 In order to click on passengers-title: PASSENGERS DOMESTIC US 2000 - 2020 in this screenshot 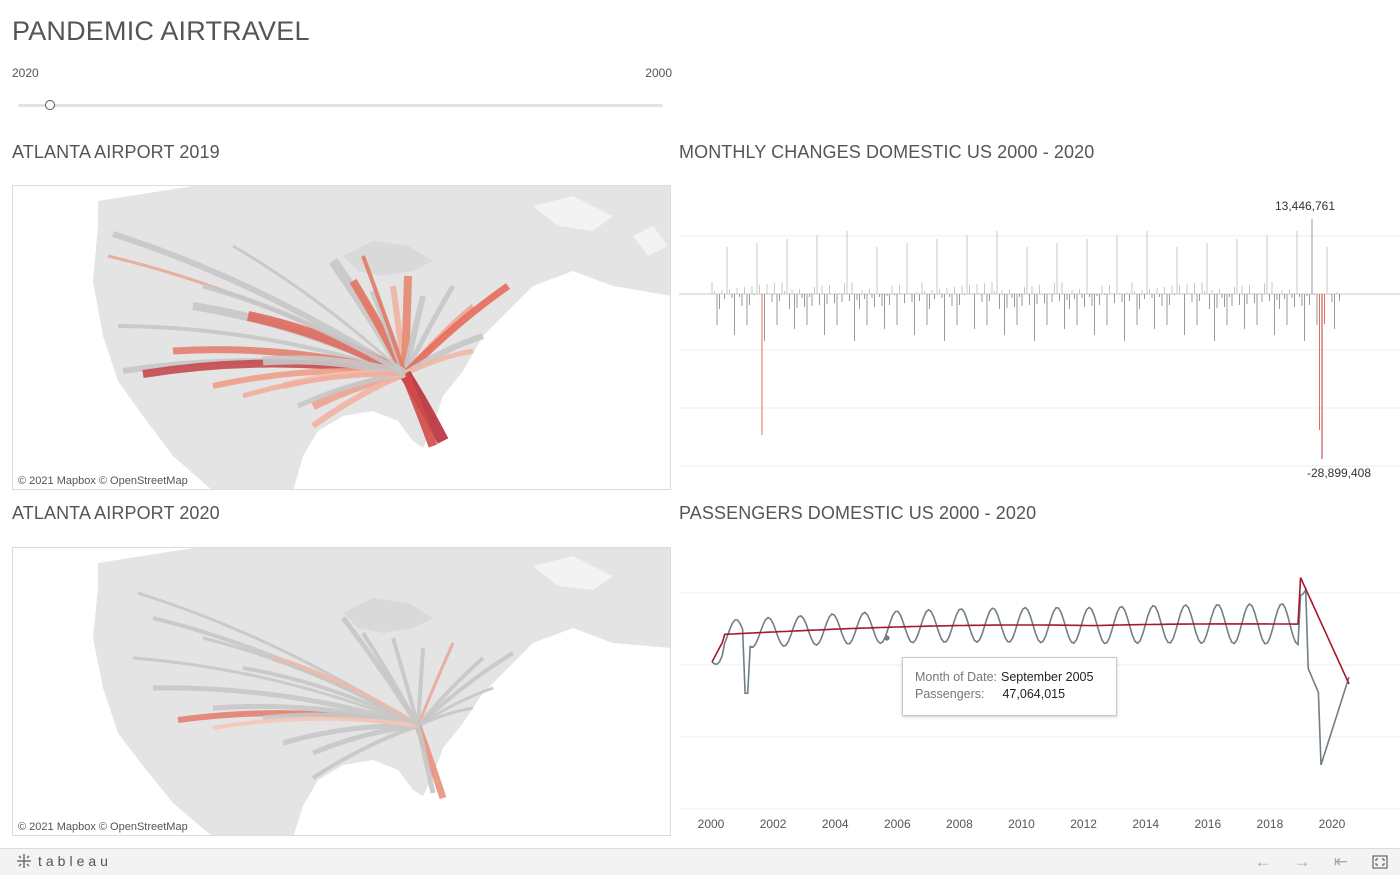, I will do `click(858, 513)`.